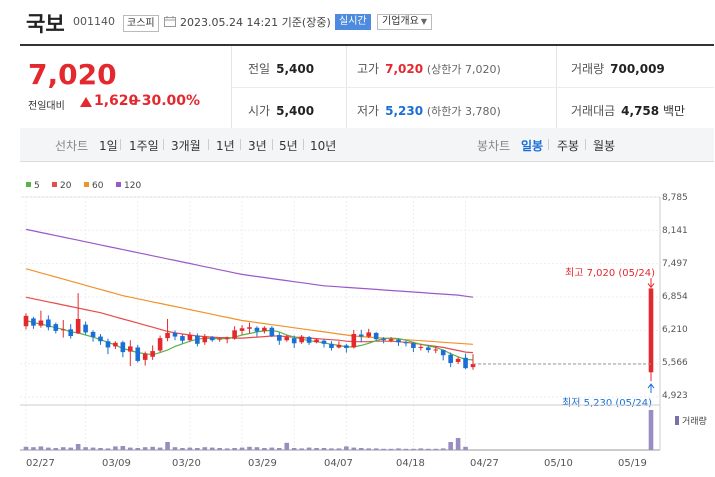 The height and width of the screenshot is (477, 715). What do you see at coordinates (429, 69) in the screenshot?
I see `high-price: 고가 7,020 (상한가 7,020)` at bounding box center [429, 69].